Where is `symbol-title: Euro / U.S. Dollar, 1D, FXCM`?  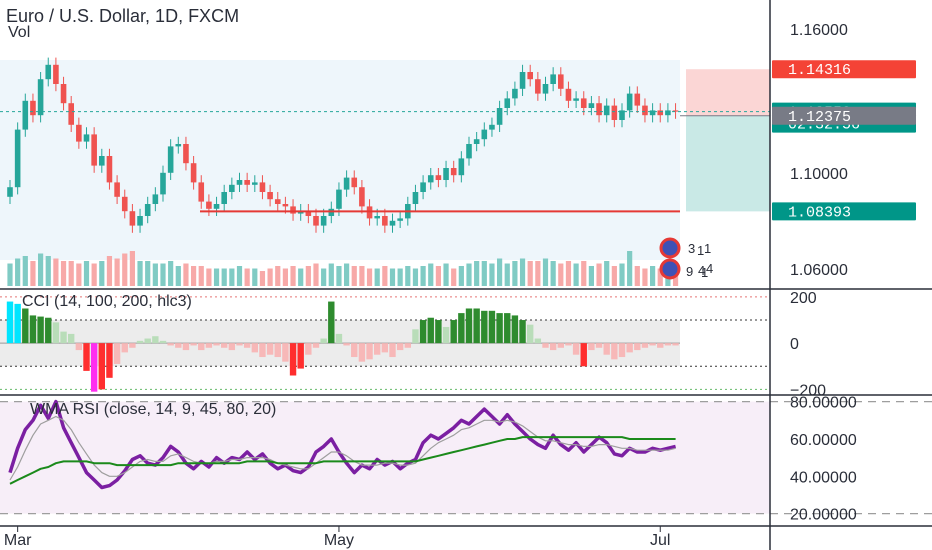
symbol-title: Euro / U.S. Dollar, 1D, FXCM is located at coordinates (122, 16).